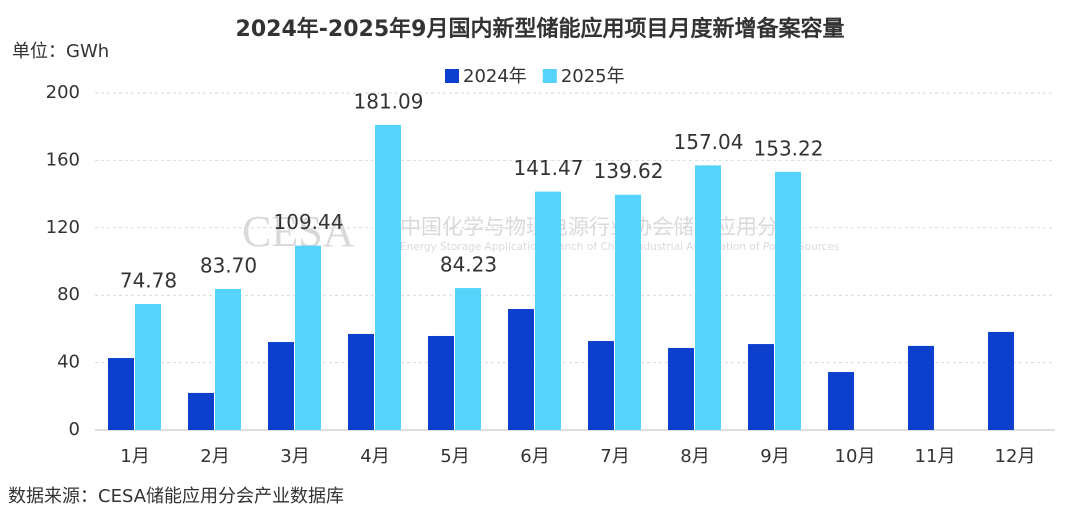 The image size is (1080, 515). What do you see at coordinates (549, 168) in the screenshot?
I see `value-label: 141.47` at bounding box center [549, 168].